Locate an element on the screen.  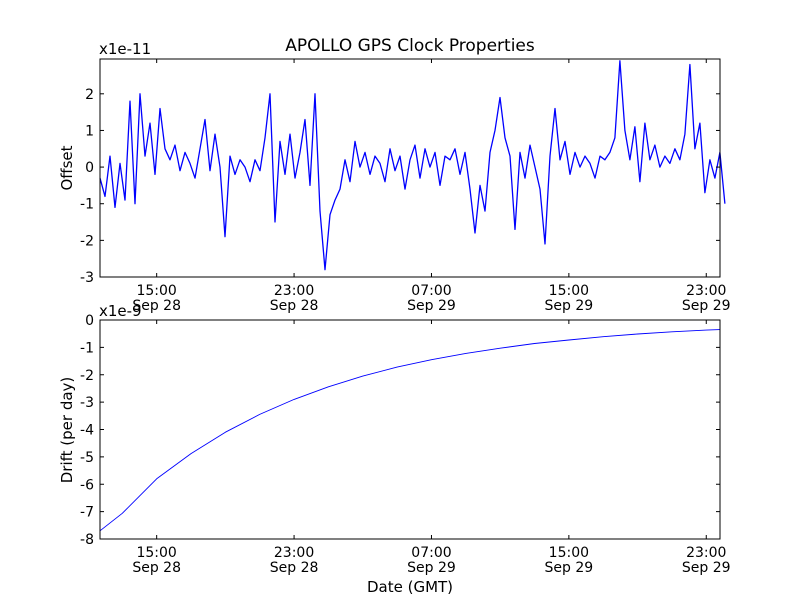
y-tick-label: 2 is located at coordinates (89, 95).